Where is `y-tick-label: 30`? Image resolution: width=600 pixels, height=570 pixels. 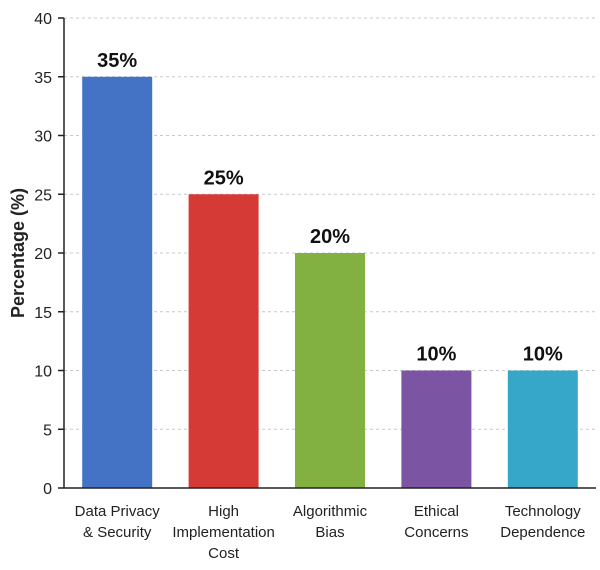
y-tick-label: 30 is located at coordinates (43, 137).